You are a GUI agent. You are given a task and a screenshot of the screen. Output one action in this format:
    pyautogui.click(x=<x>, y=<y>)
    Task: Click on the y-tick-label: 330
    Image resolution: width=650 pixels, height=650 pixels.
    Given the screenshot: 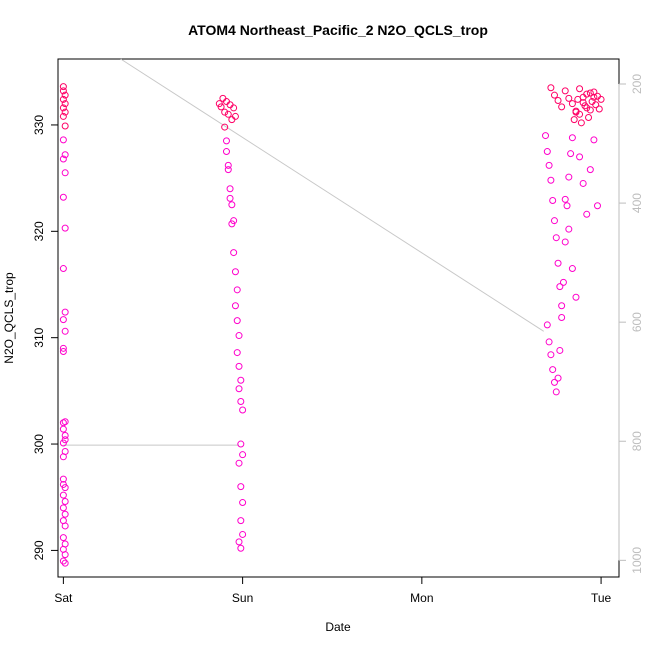 What is the action you would take?
    pyautogui.click(x=39, y=125)
    